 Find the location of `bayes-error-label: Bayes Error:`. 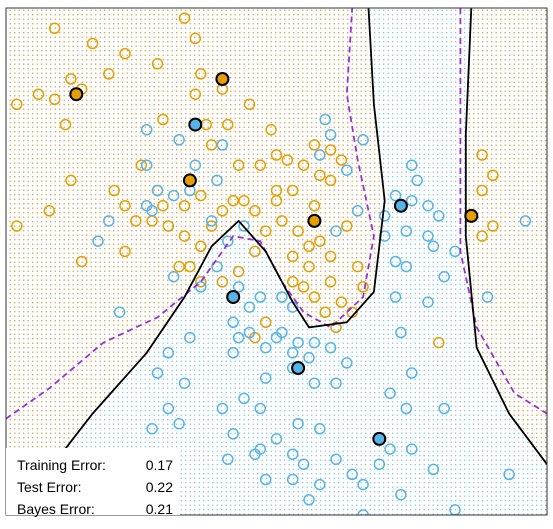

bayes-error-label: Bayes Error: is located at coordinates (56, 509).